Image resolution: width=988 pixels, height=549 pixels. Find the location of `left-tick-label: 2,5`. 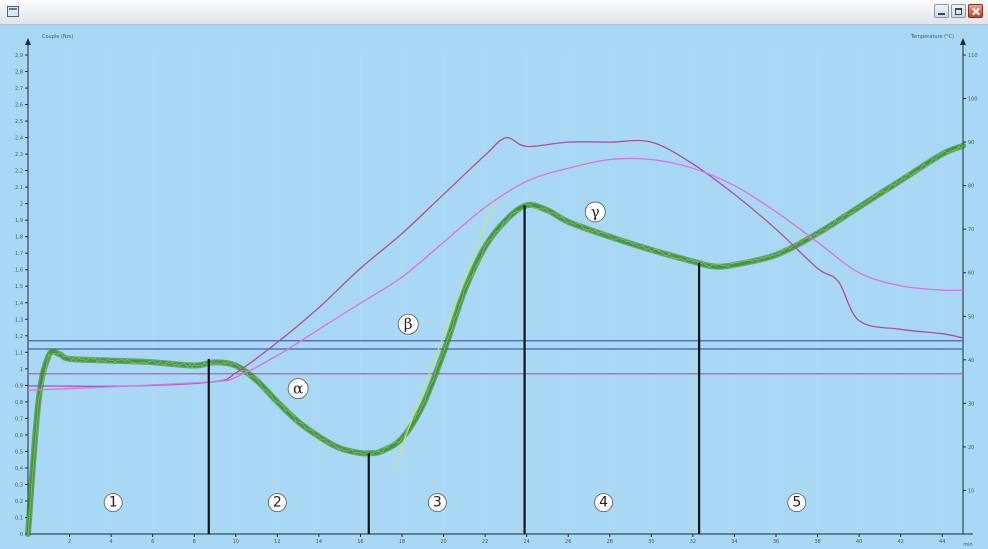

left-tick-label: 2,5 is located at coordinates (19, 122).